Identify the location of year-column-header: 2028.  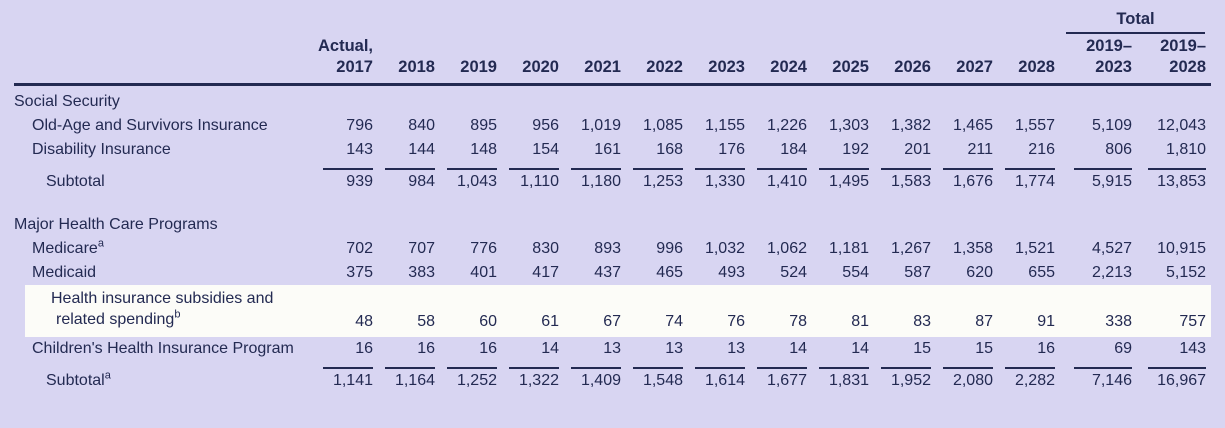
(1029, 60).